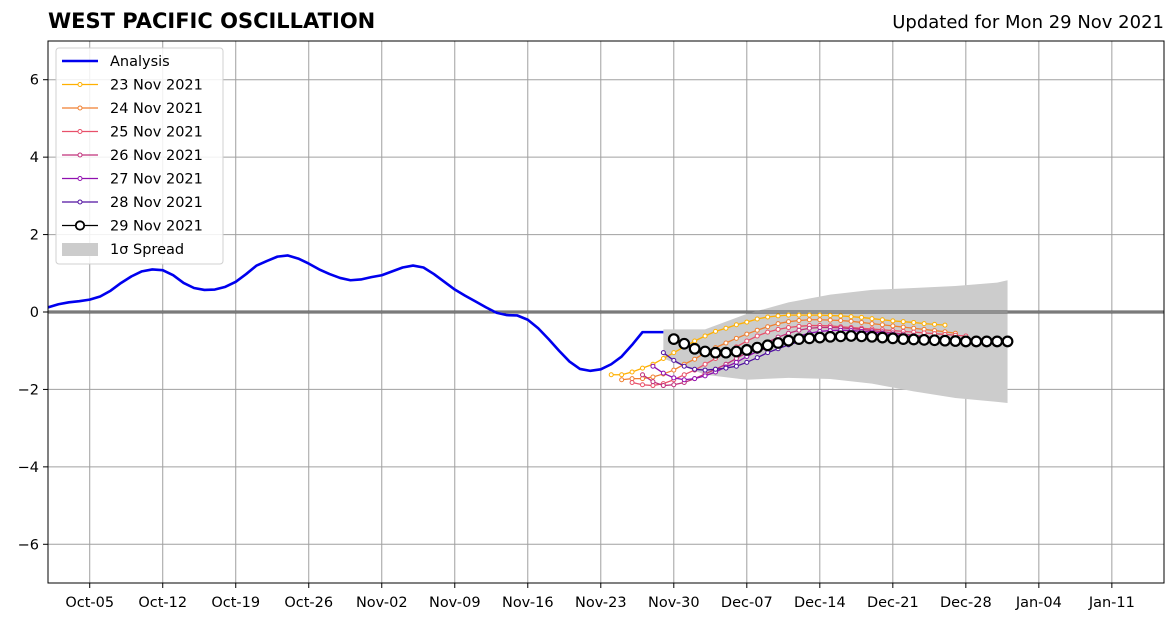 This screenshot has height=622, width=1176. I want to click on legend-item: 1σ Spread, so click(123, 250).